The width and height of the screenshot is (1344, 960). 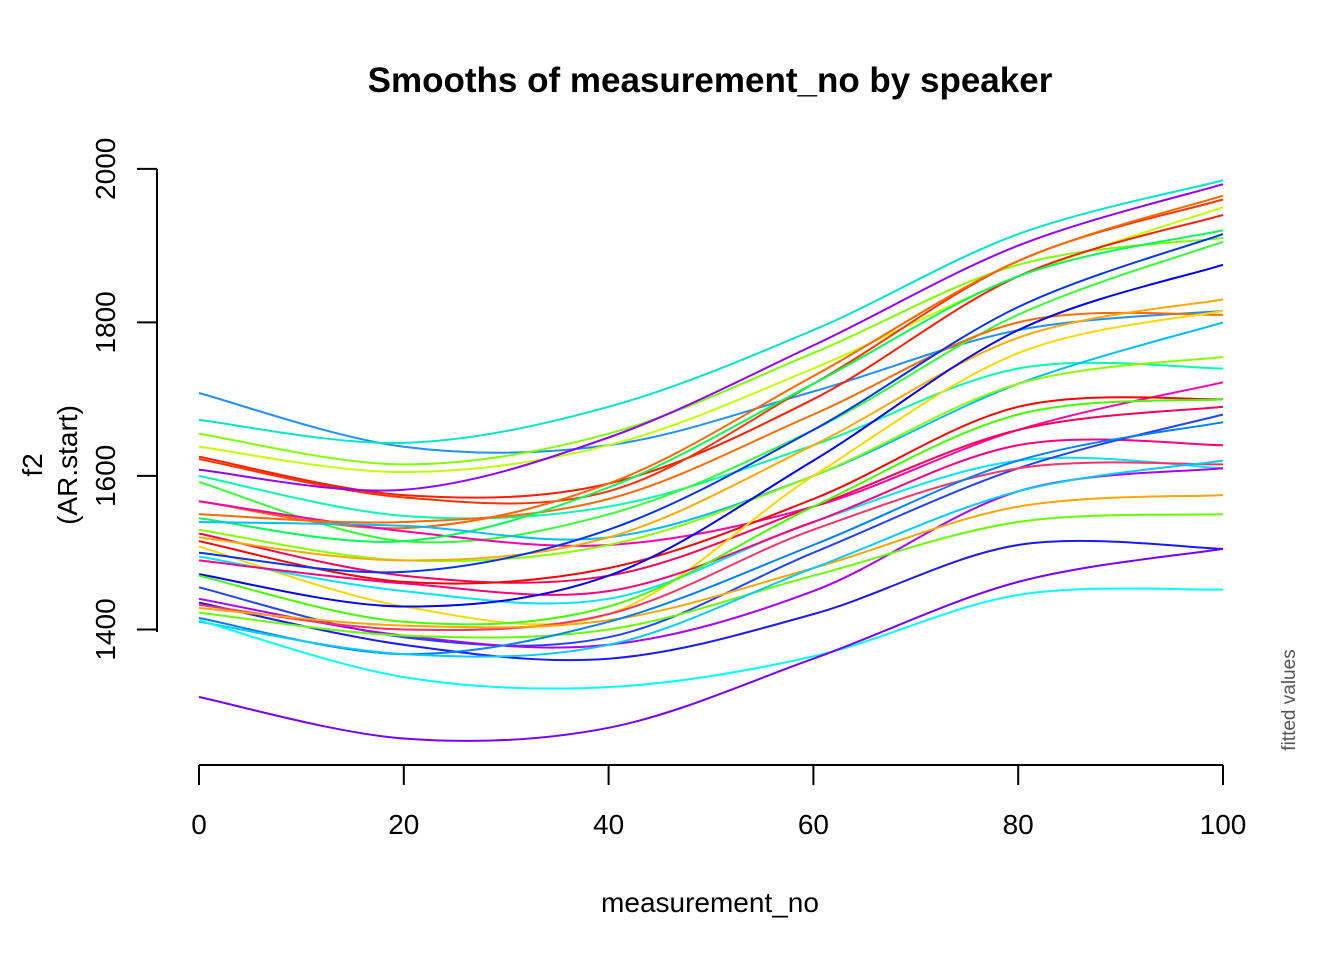 I want to click on y-tick-label: 1800, so click(x=105, y=322).